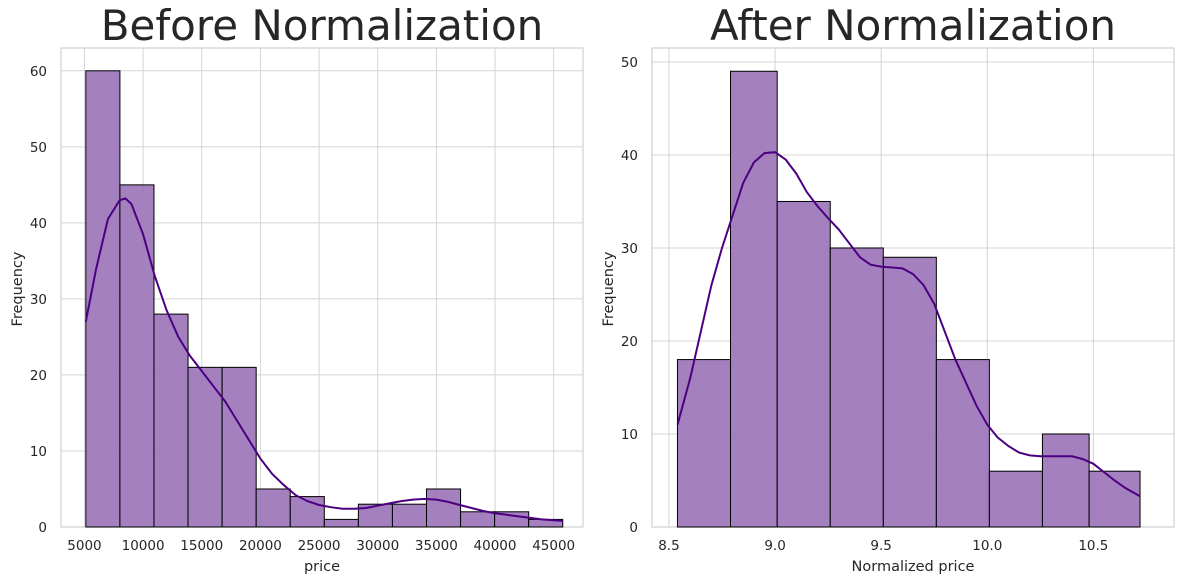 This screenshot has width=1183, height=584. Describe the element at coordinates (913, 25) in the screenshot. I see `chart-title: After Normalization` at that location.